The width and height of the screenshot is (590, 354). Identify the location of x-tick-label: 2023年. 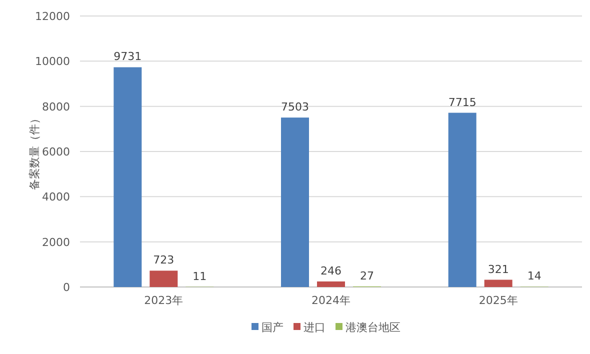
(164, 300).